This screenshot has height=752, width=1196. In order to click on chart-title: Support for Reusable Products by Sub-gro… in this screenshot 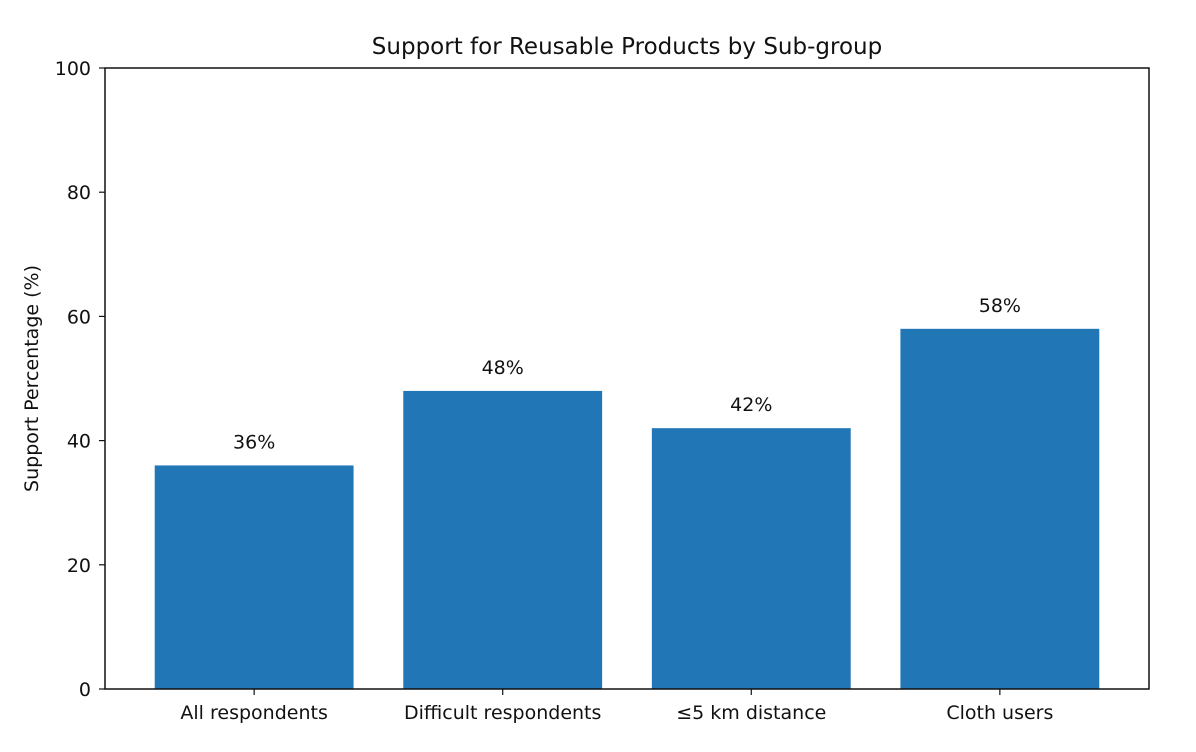, I will do `click(627, 47)`.